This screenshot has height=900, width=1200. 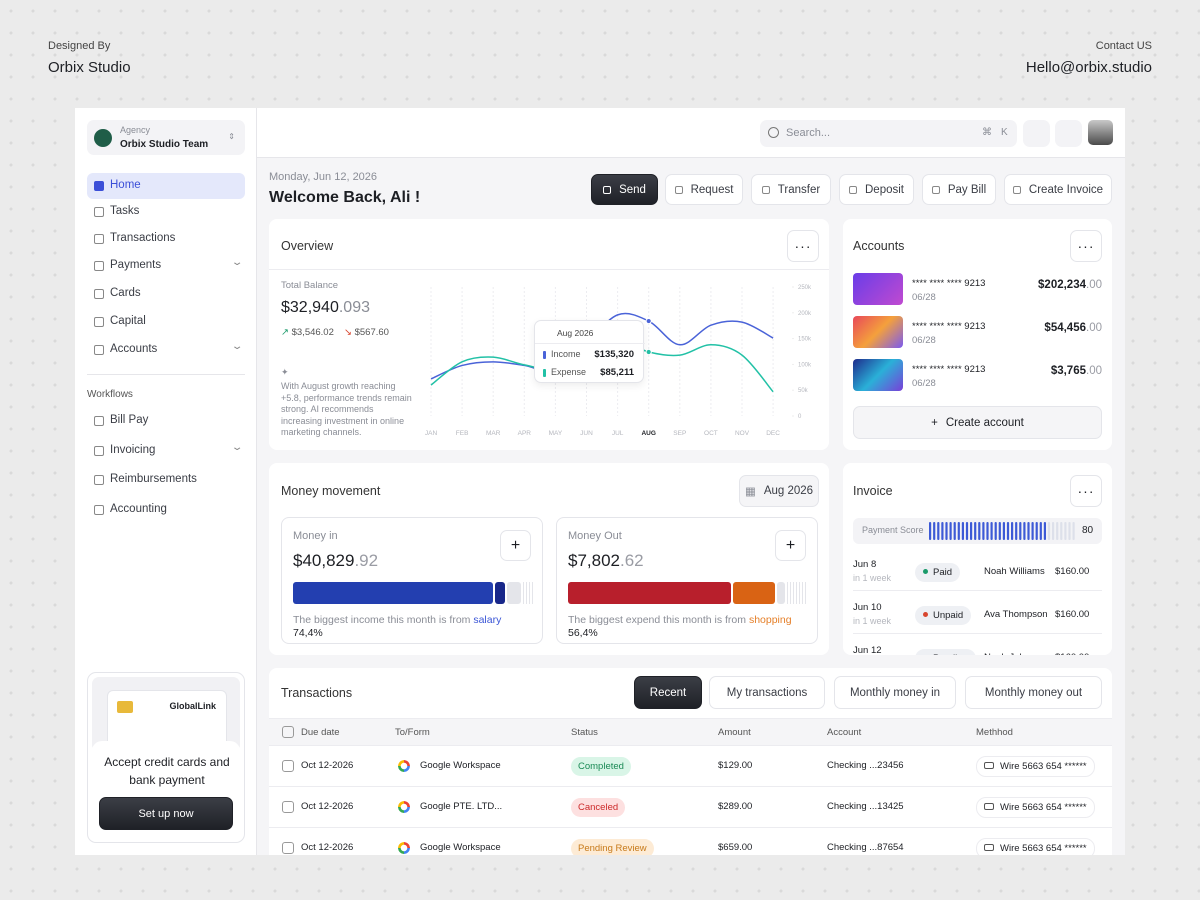 What do you see at coordinates (924, 383) in the screenshot?
I see `card-expiry: 06/28` at bounding box center [924, 383].